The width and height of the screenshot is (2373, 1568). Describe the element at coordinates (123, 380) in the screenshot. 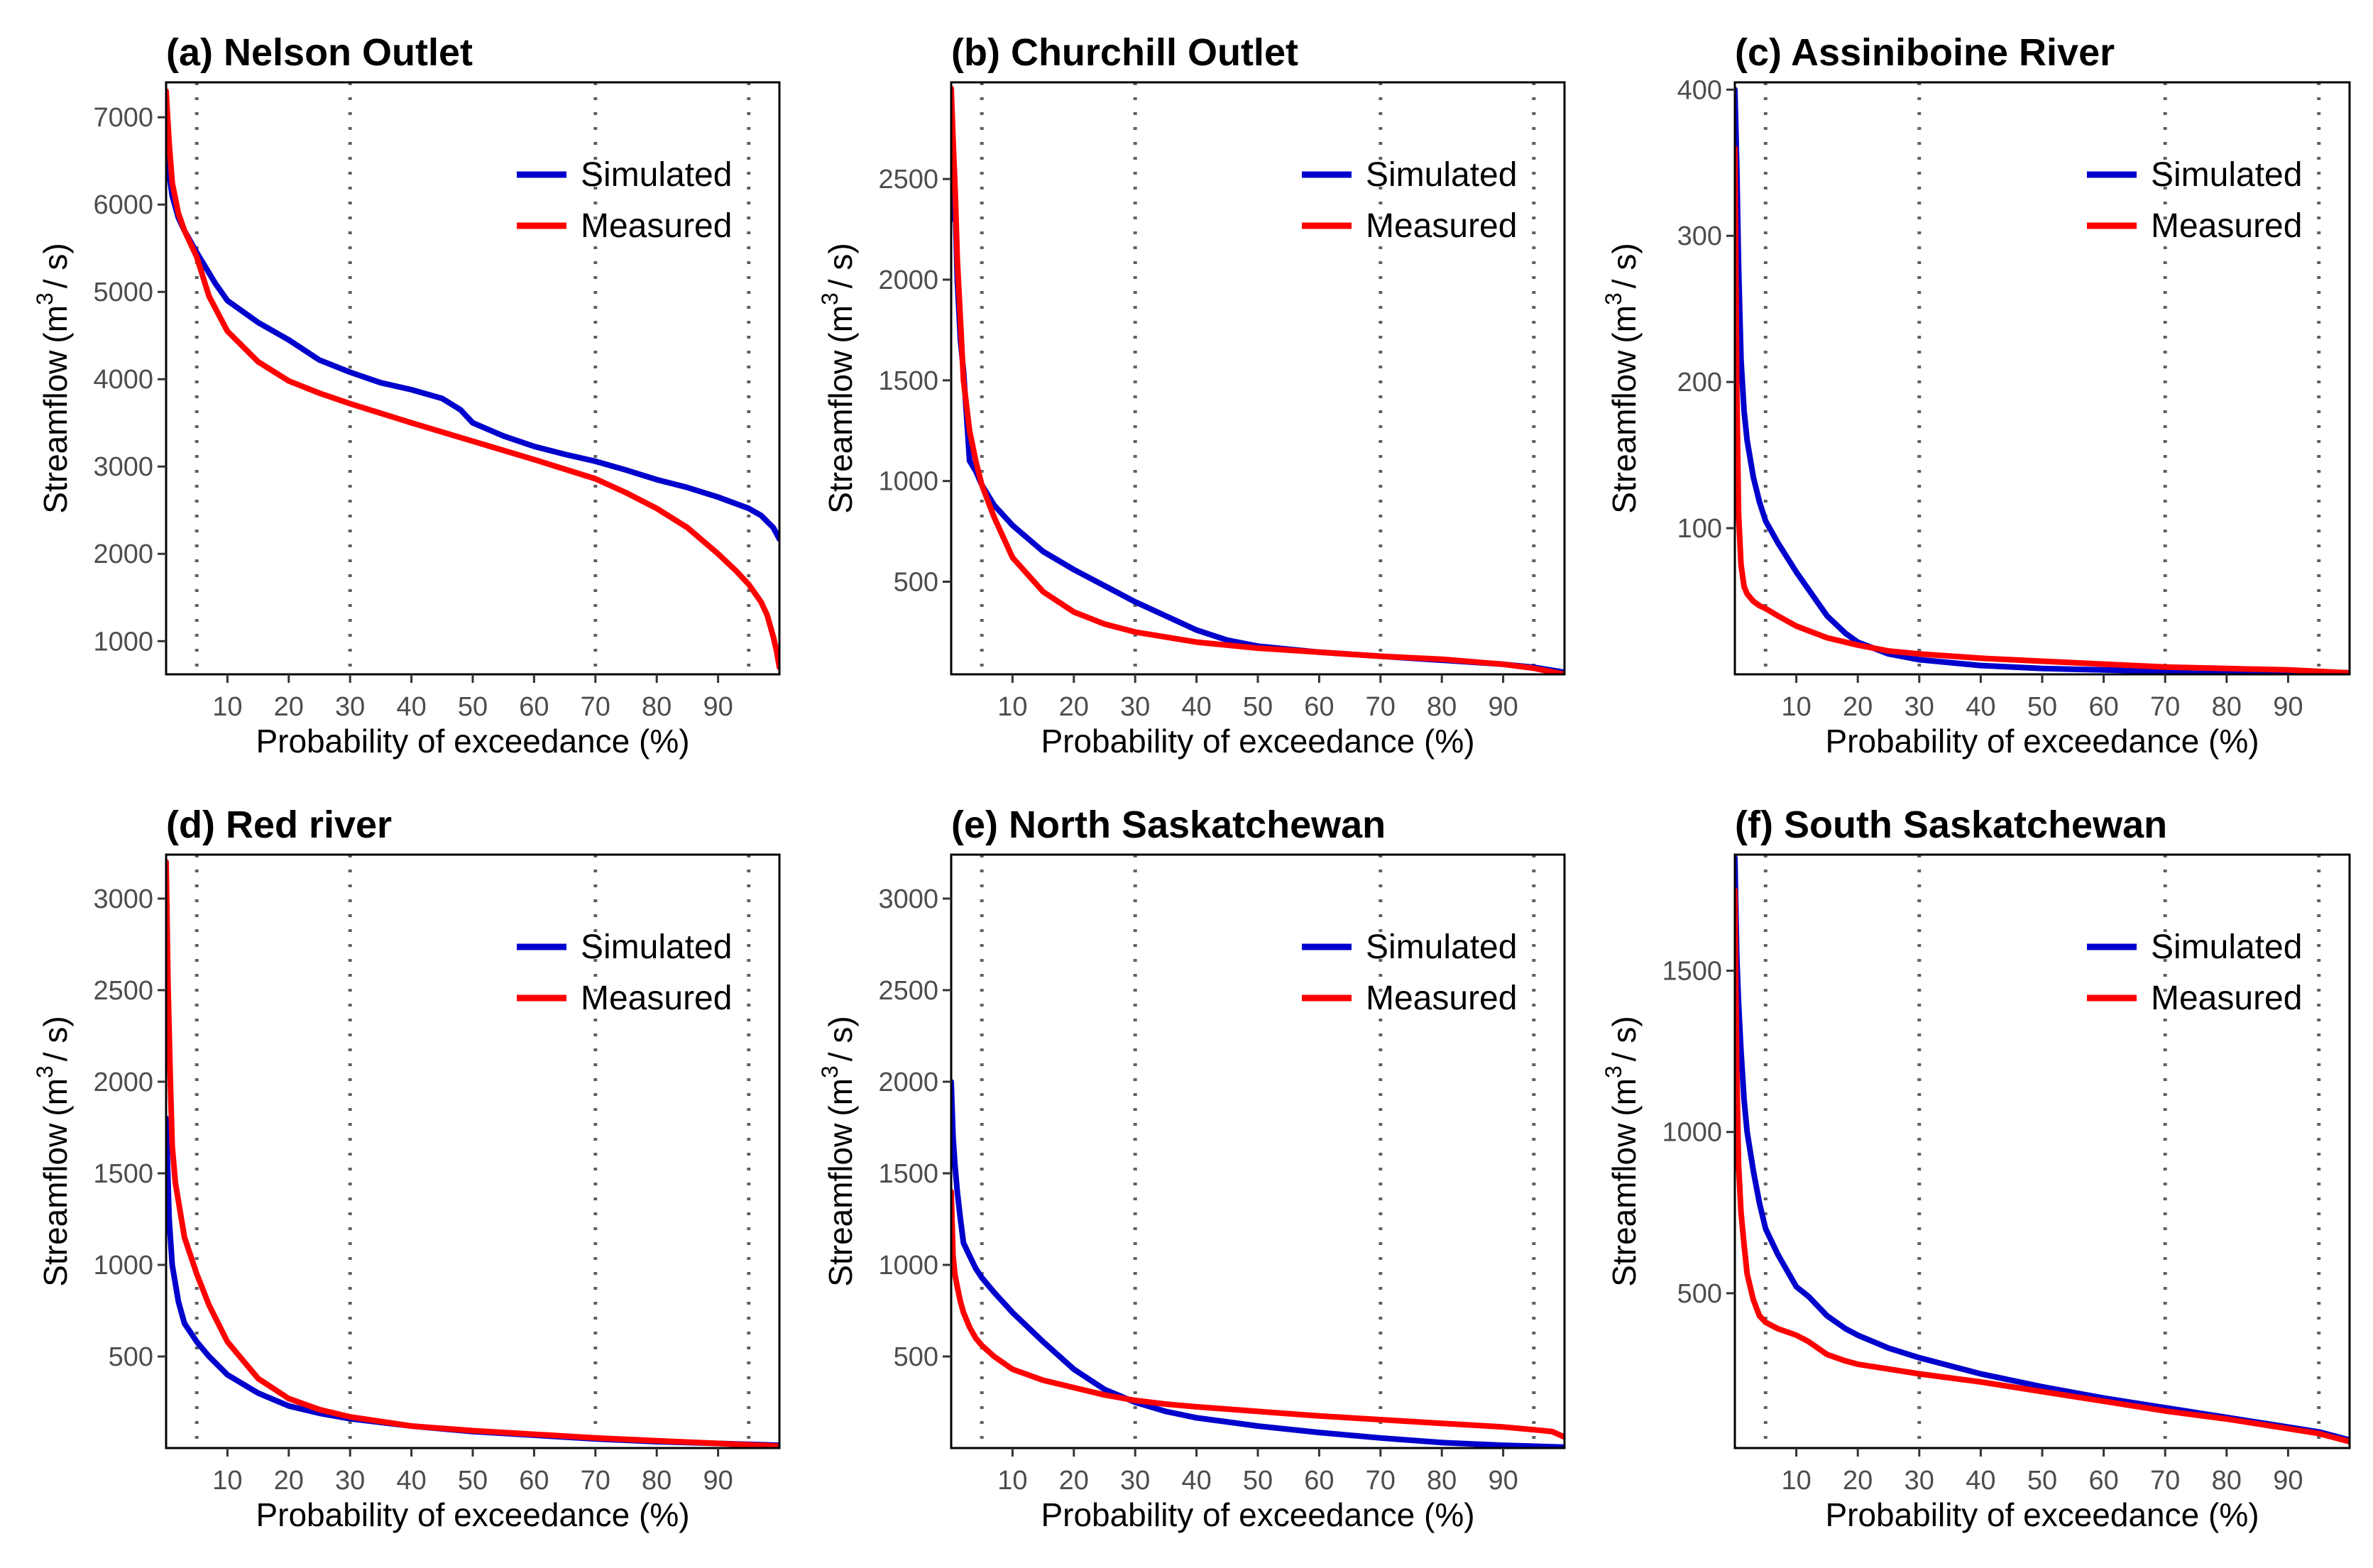

I see `y-tick-label: 4000` at that location.